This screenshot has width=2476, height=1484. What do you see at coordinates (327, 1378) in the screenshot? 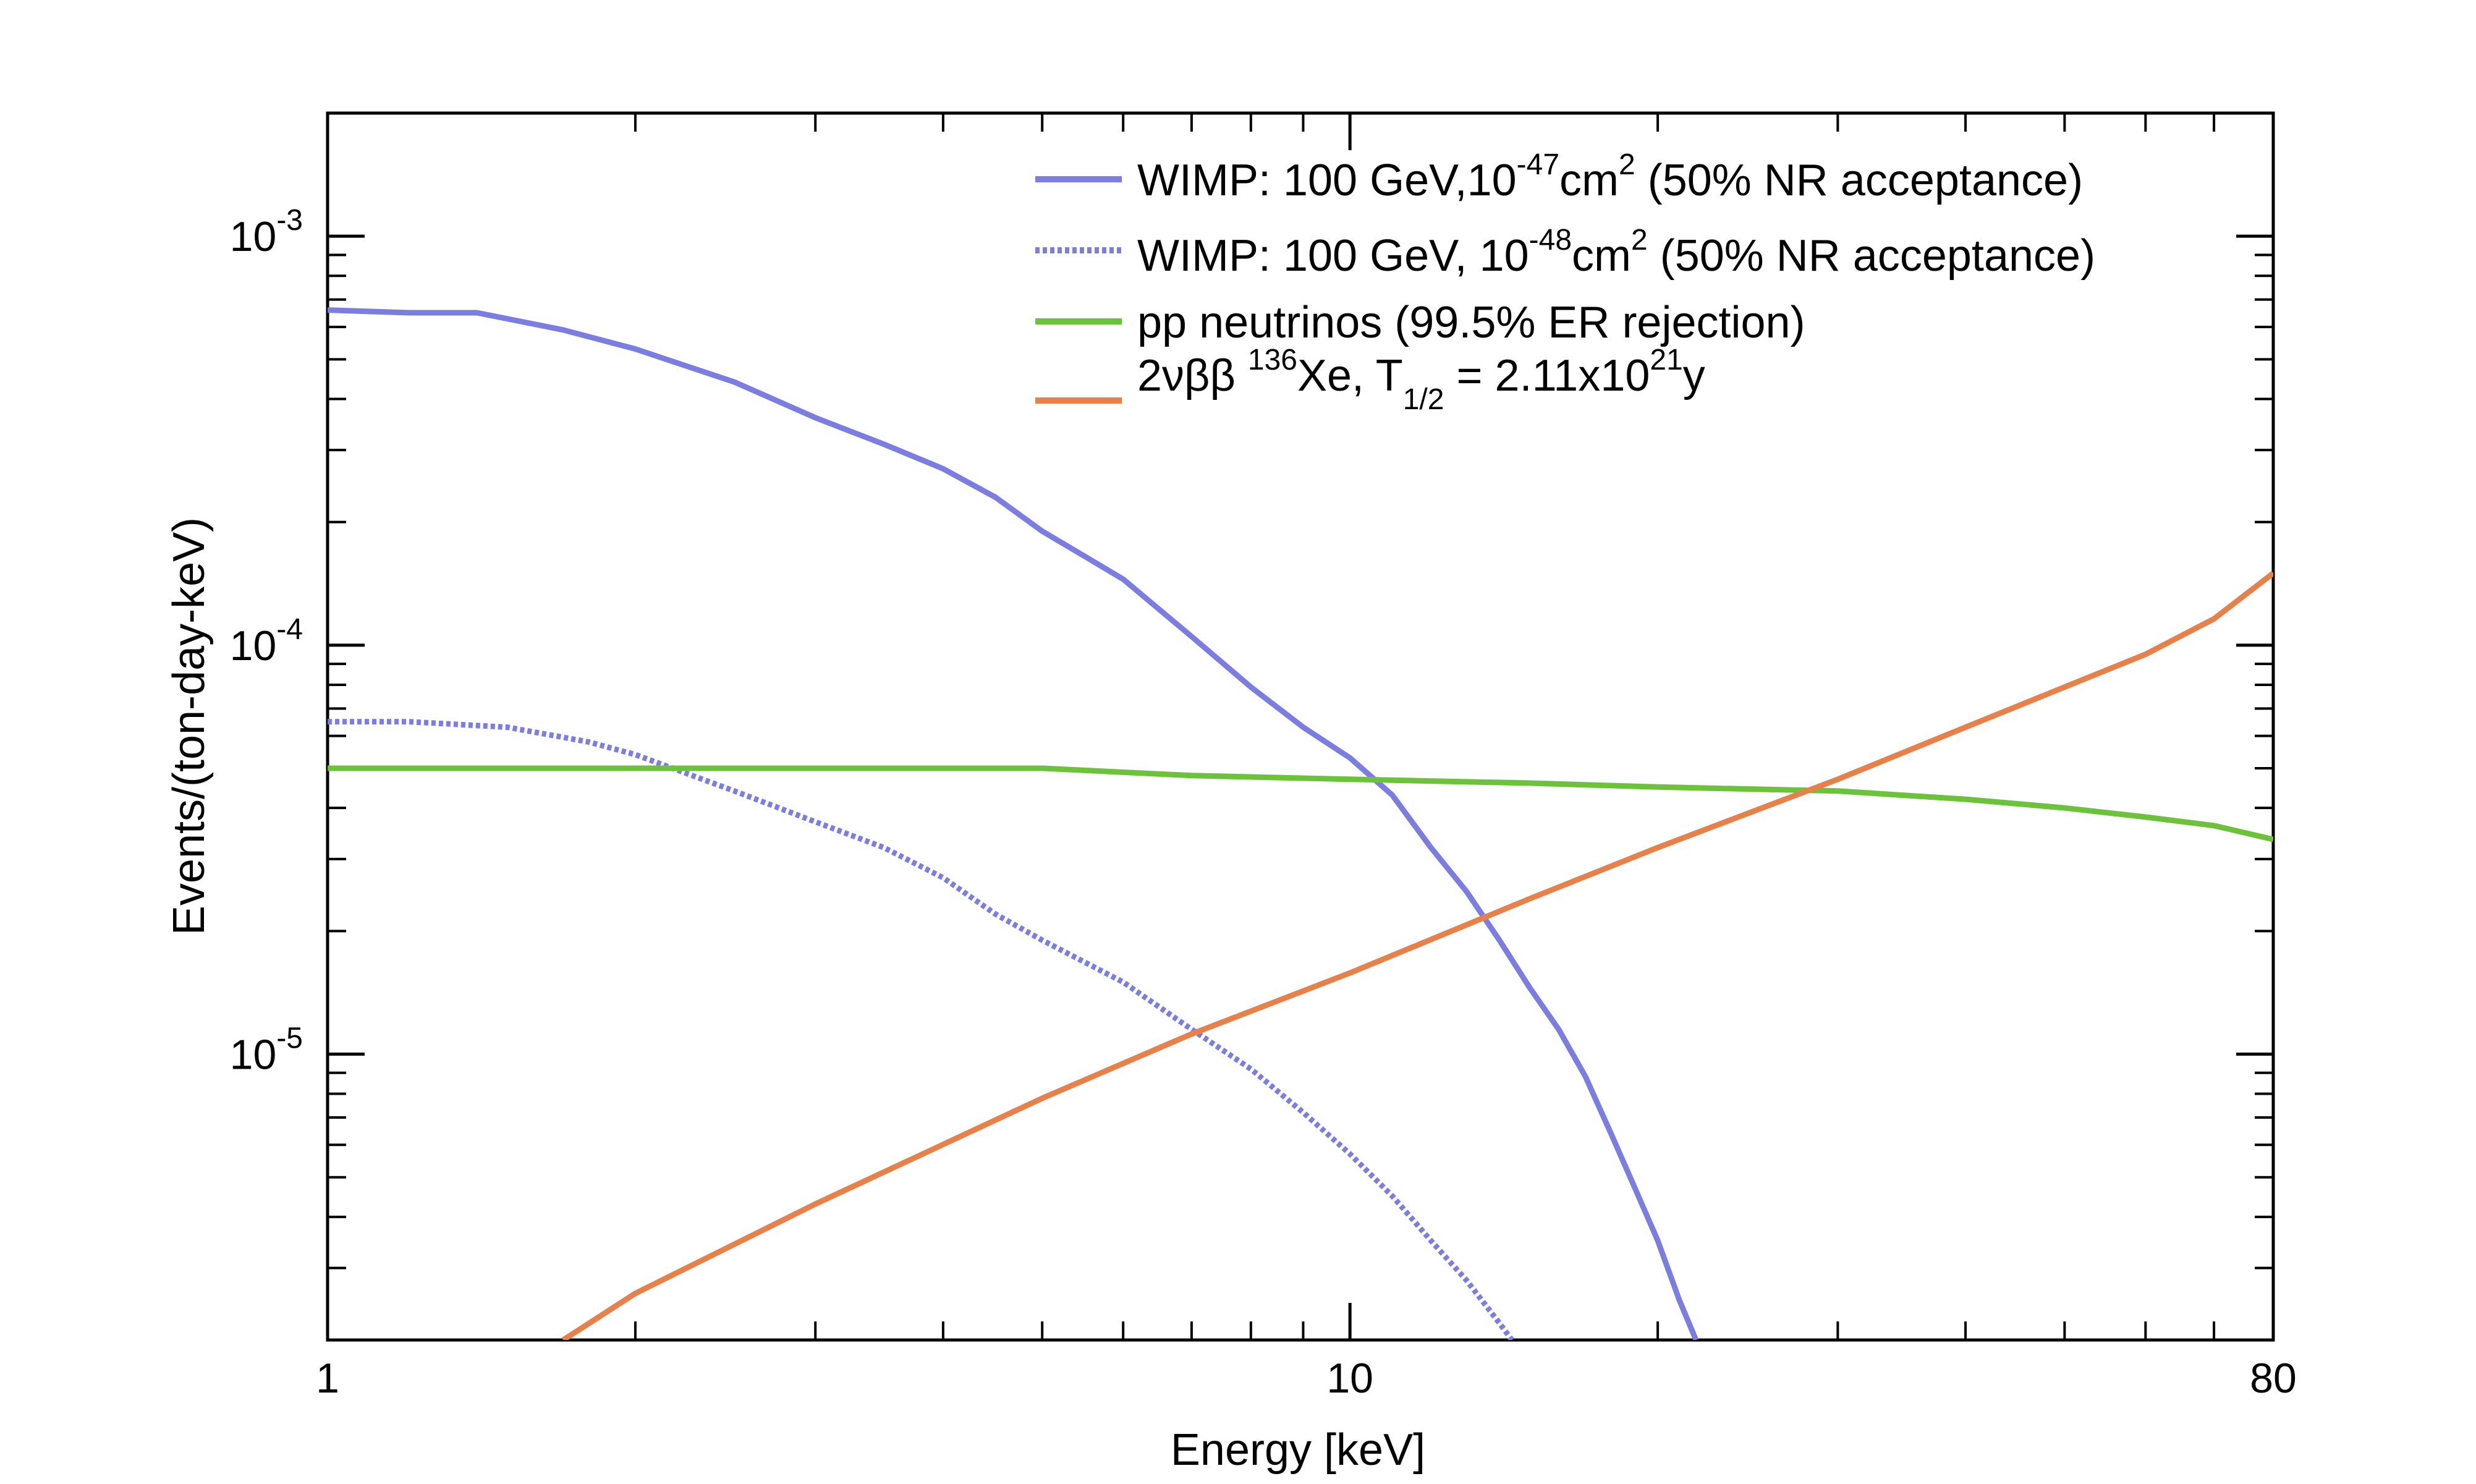
I see `x-tick-label: 1` at bounding box center [327, 1378].